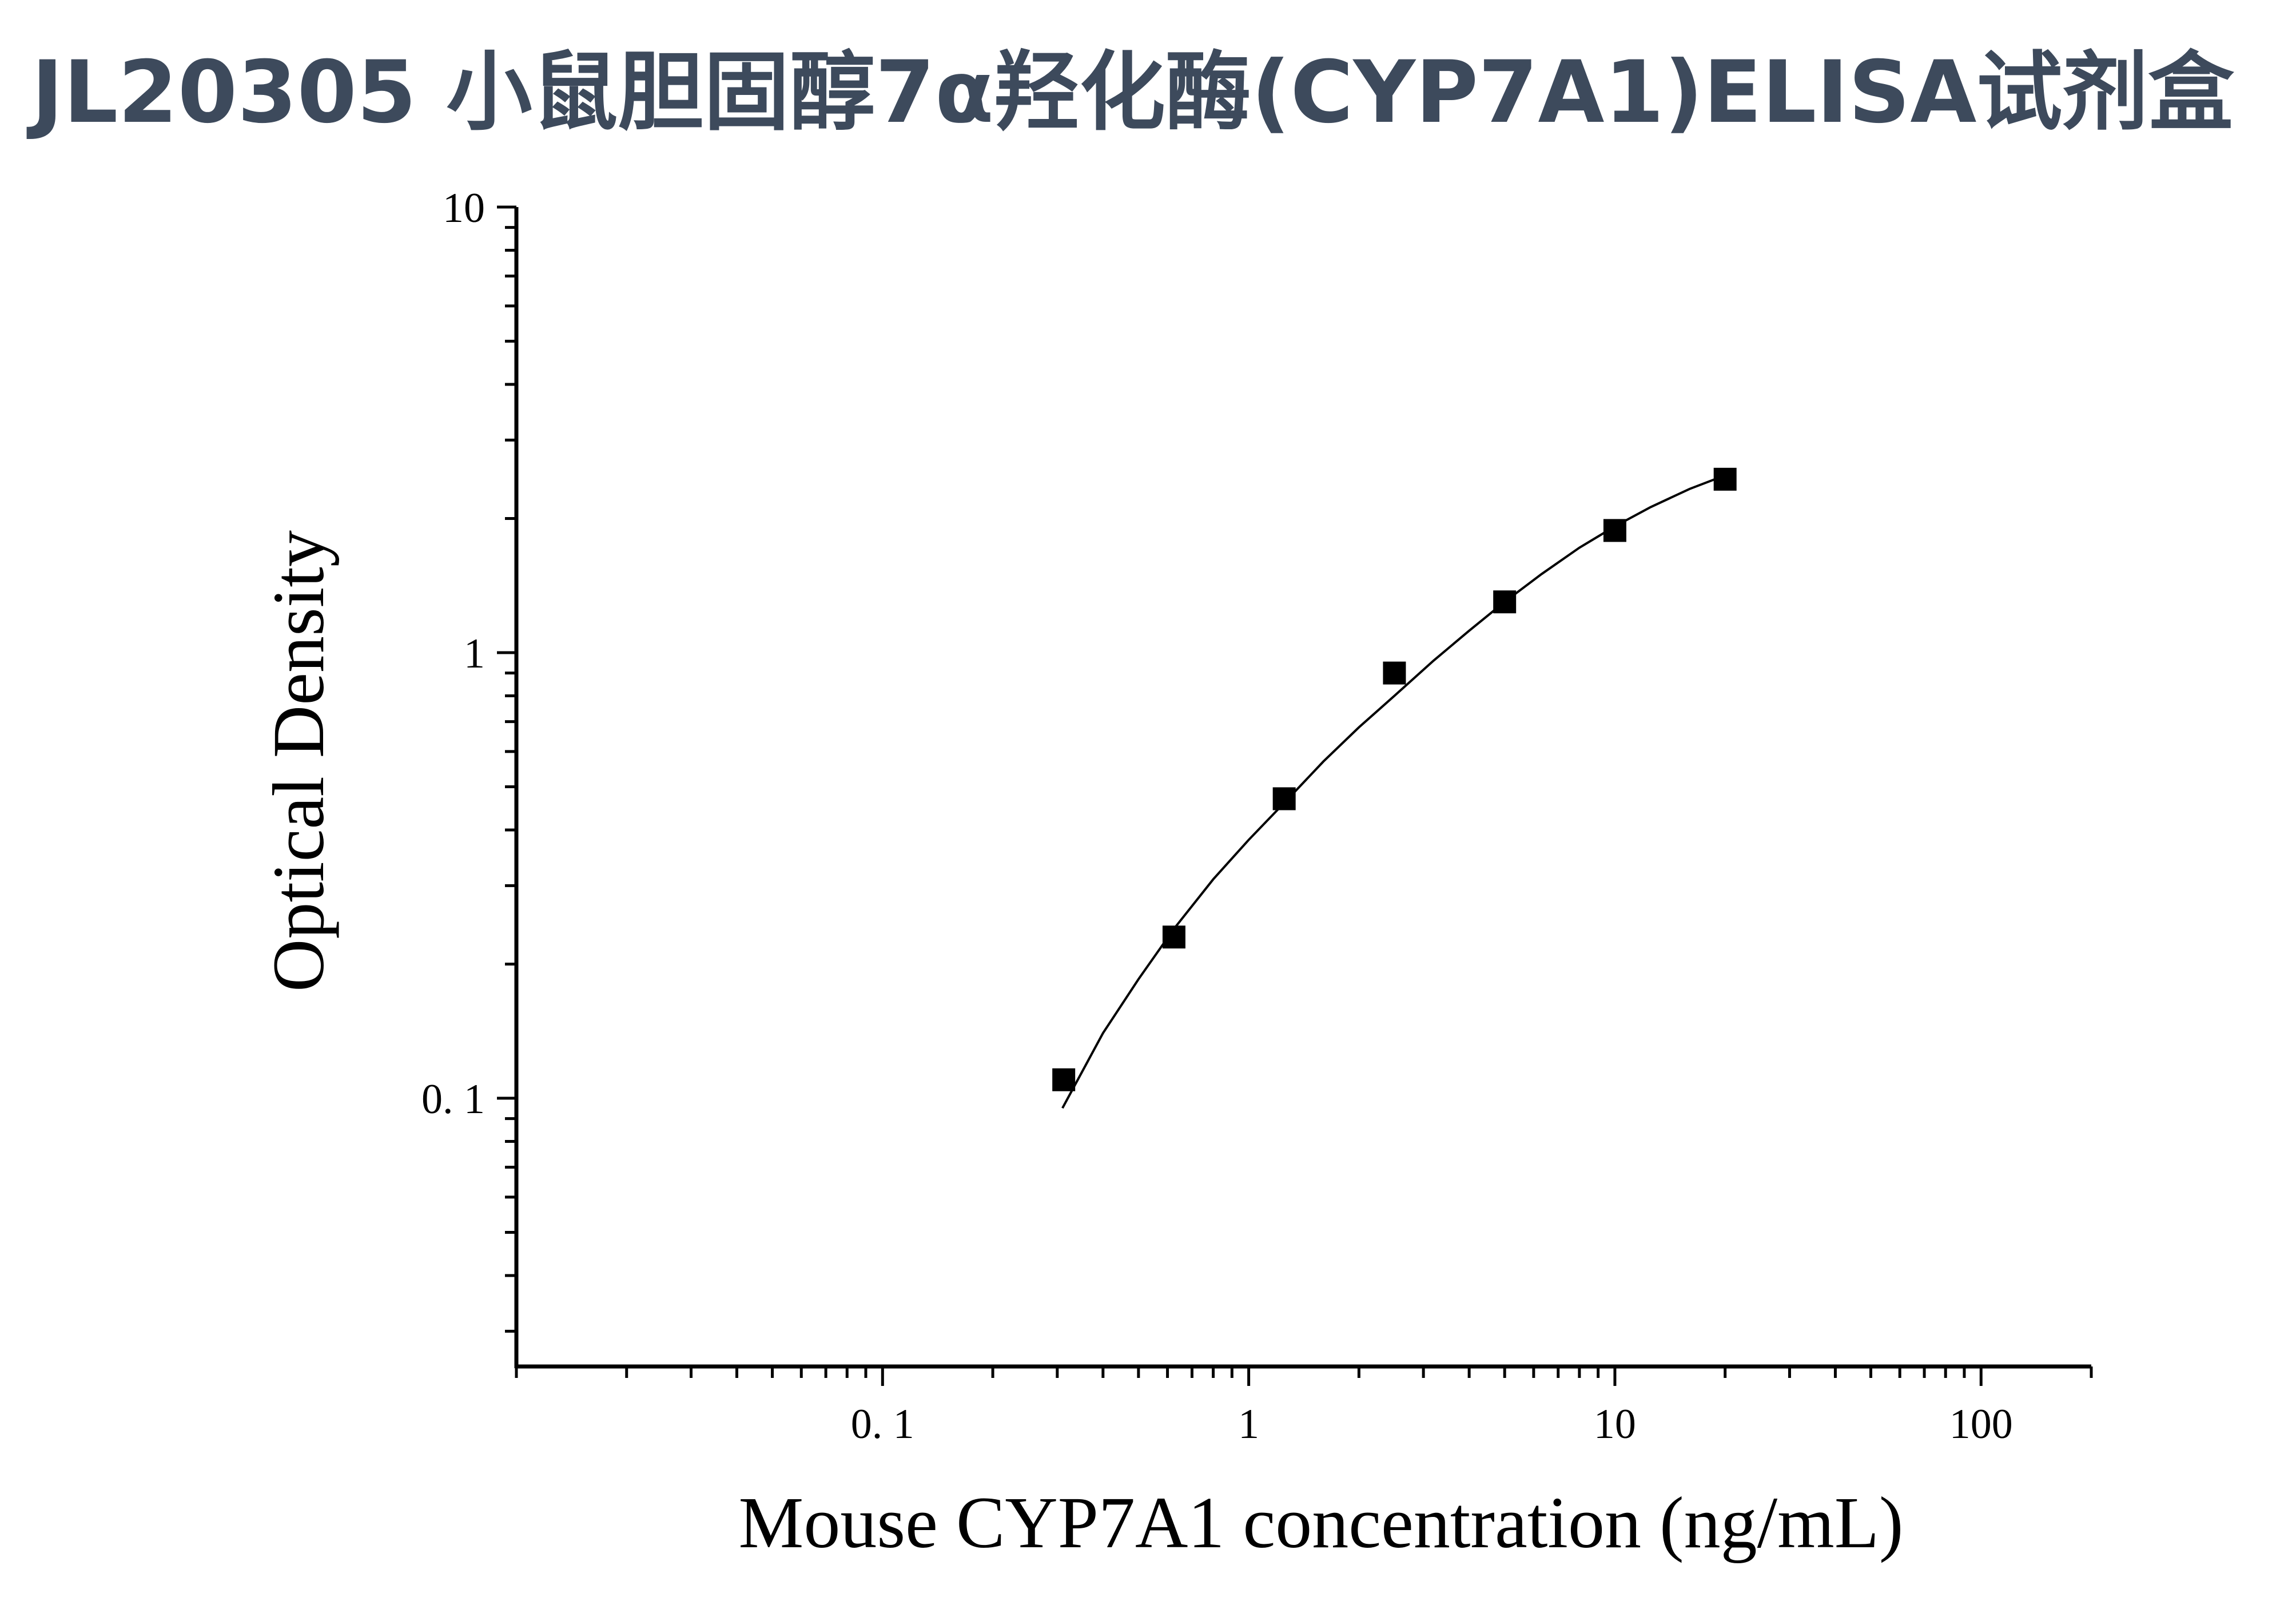  What do you see at coordinates (1321, 1522) in the screenshot?
I see `x-axis-title: Mouse CYP7A1 concentration (ng/mL)` at bounding box center [1321, 1522].